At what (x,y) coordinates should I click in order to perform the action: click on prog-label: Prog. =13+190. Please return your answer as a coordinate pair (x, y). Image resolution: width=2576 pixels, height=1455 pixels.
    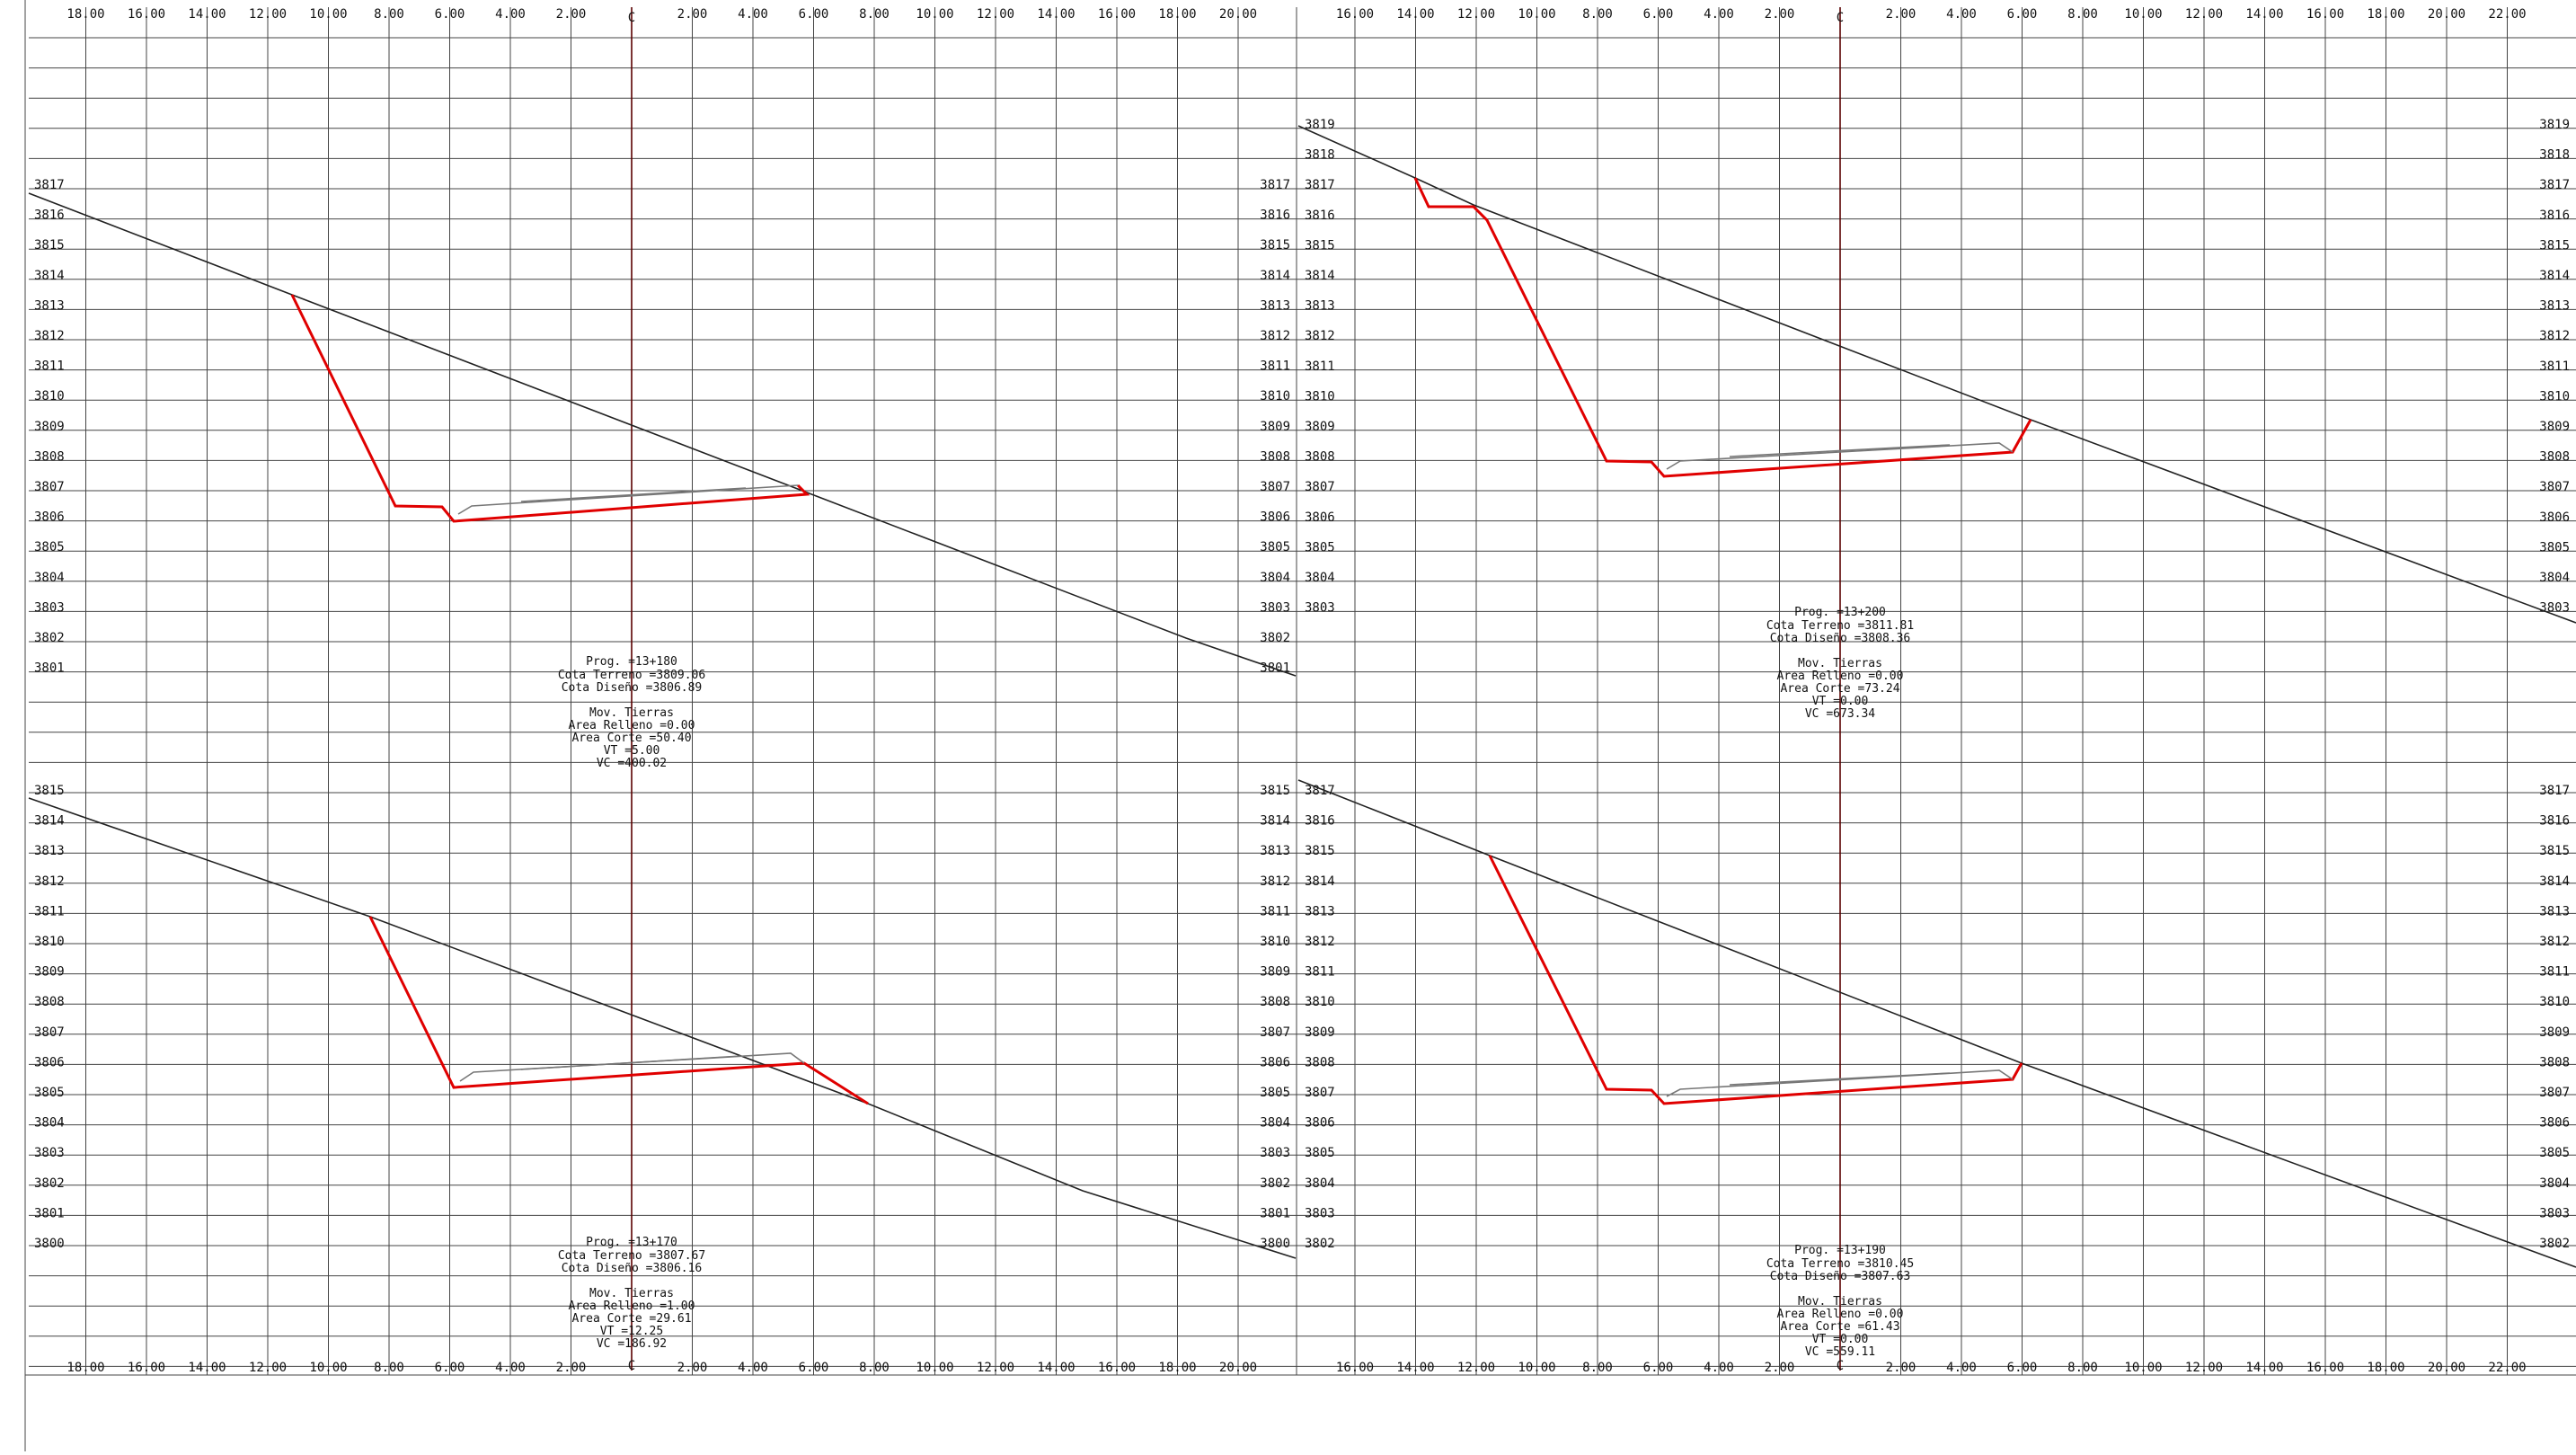
    Looking at the image, I should click on (1840, 1250).